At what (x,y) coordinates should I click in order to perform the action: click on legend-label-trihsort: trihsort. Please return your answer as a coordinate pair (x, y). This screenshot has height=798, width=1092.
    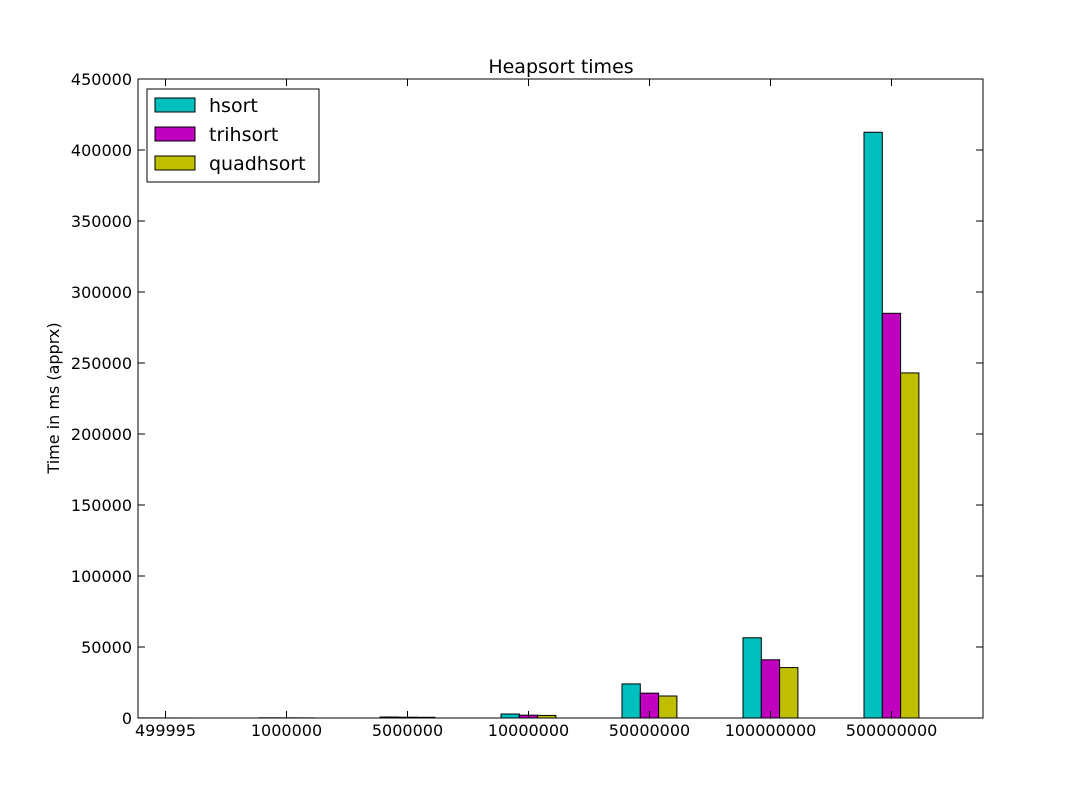
    Looking at the image, I should click on (243, 135).